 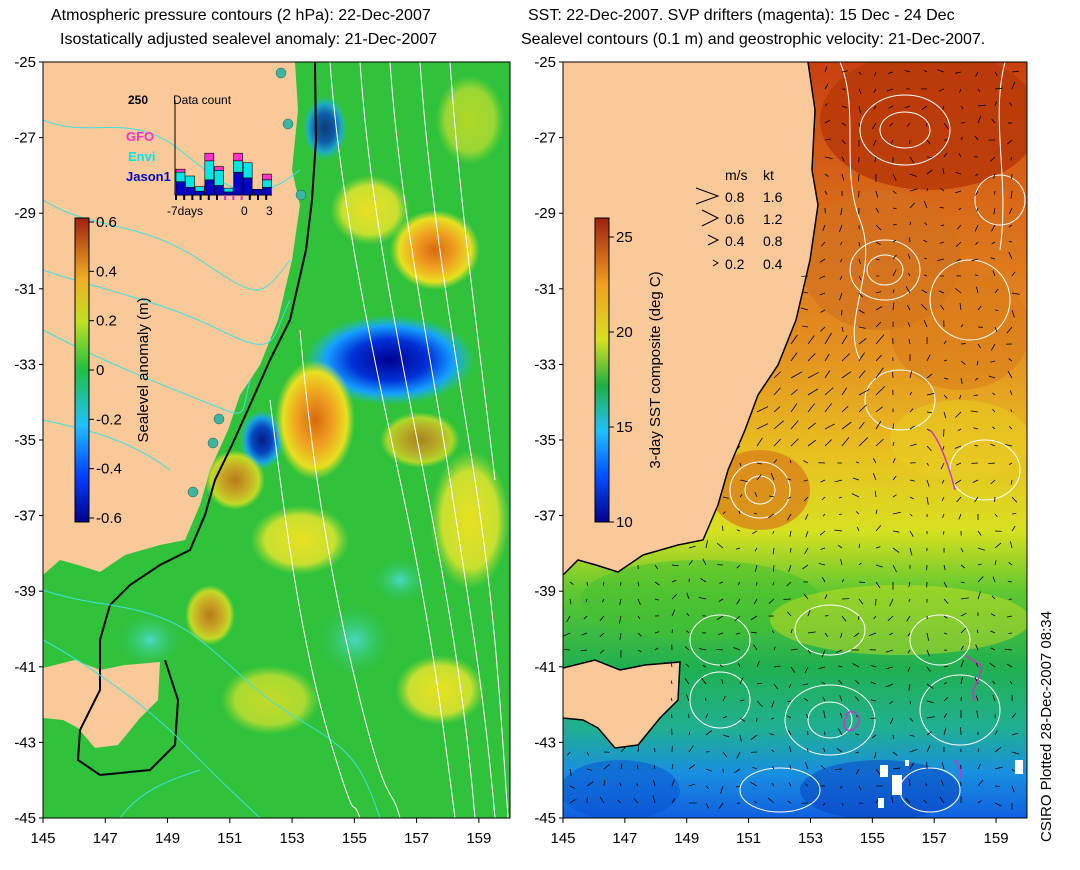 What do you see at coordinates (105, 838) in the screenshot?
I see `left-lon-label: 147` at bounding box center [105, 838].